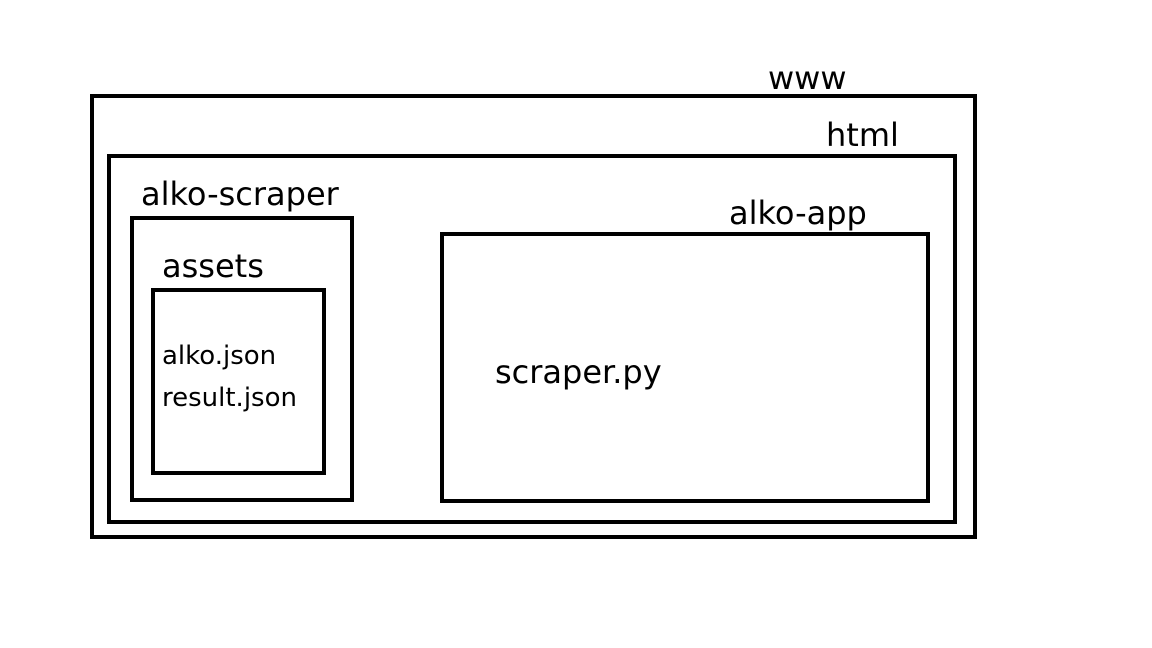 The width and height of the screenshot is (1152, 648). I want to click on folder-label-www: www, so click(807, 78).